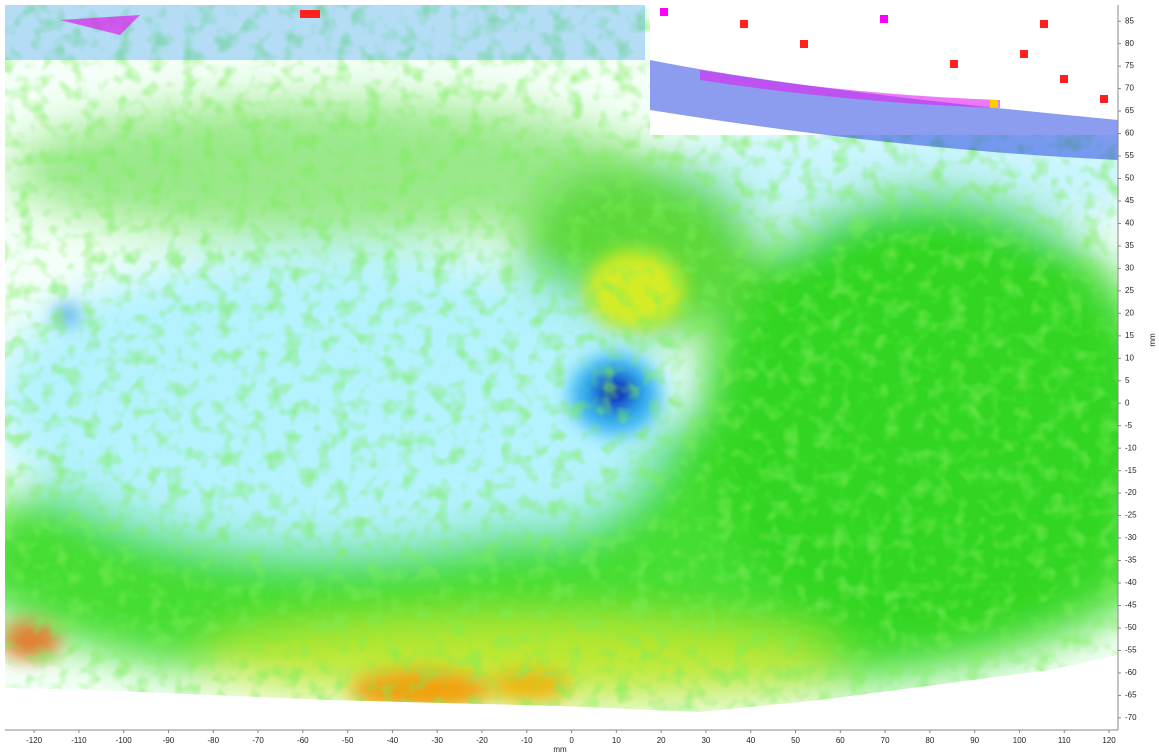 The height and width of the screenshot is (756, 1159). Describe the element at coordinates (1129, 335) in the screenshot. I see `y-tick-label: 15` at that location.